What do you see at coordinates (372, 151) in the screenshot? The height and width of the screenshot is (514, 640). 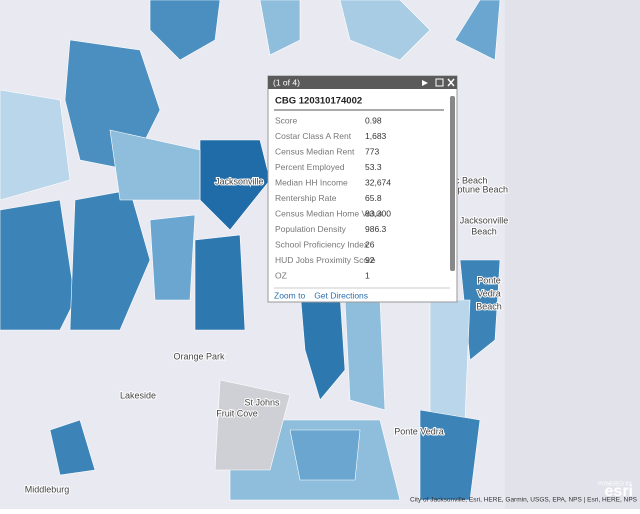 I see `field-value: 773` at bounding box center [372, 151].